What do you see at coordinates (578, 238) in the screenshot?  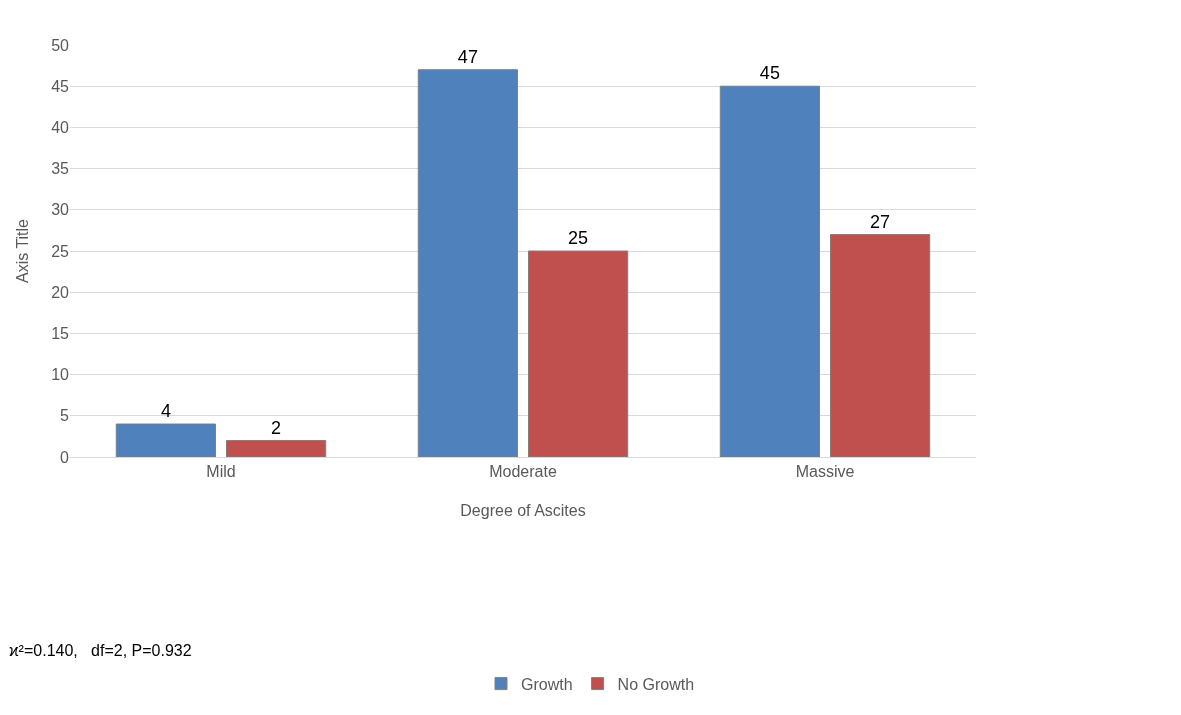 I see `data-label: 25` at bounding box center [578, 238].